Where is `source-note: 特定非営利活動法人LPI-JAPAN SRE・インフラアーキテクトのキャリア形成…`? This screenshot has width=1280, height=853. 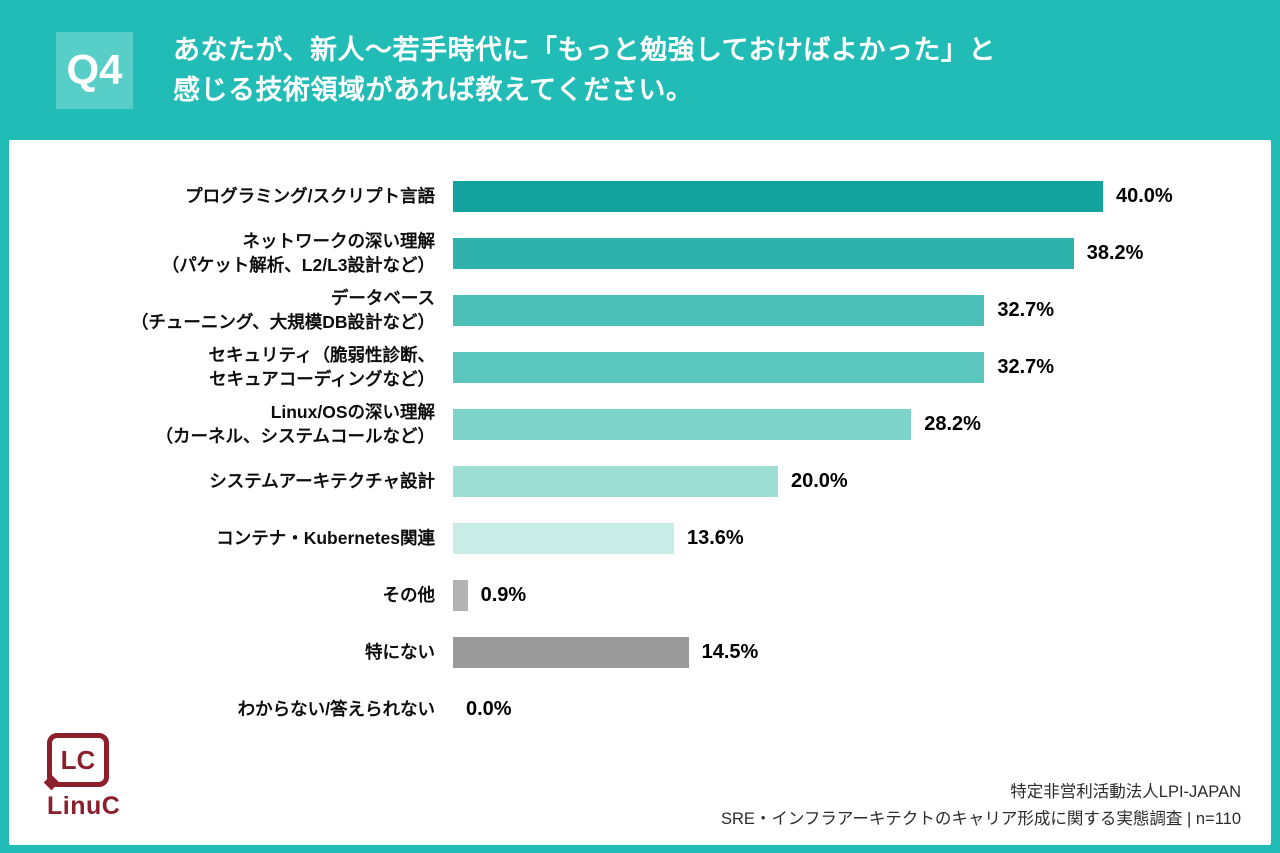 source-note: 特定非営利活動法人LPI-JAPAN SRE・インフラアーキテクトのキャリア形成… is located at coordinates (981, 806).